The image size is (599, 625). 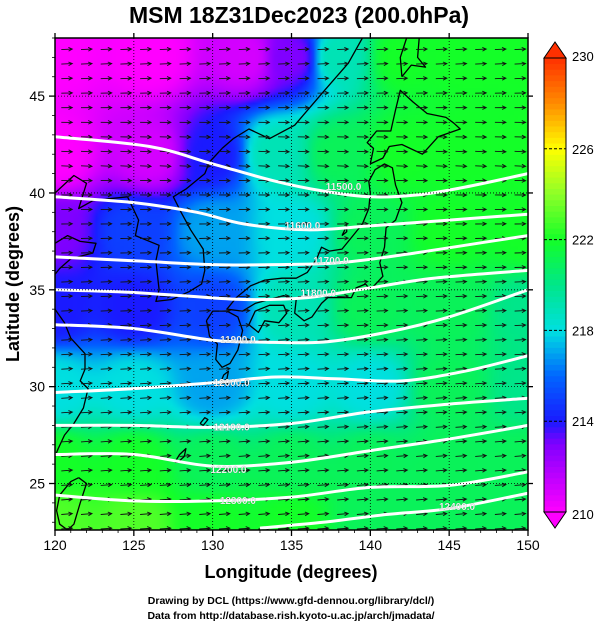 What do you see at coordinates (583, 149) in the screenshot?
I see `colorbar-label-226: 226` at bounding box center [583, 149].